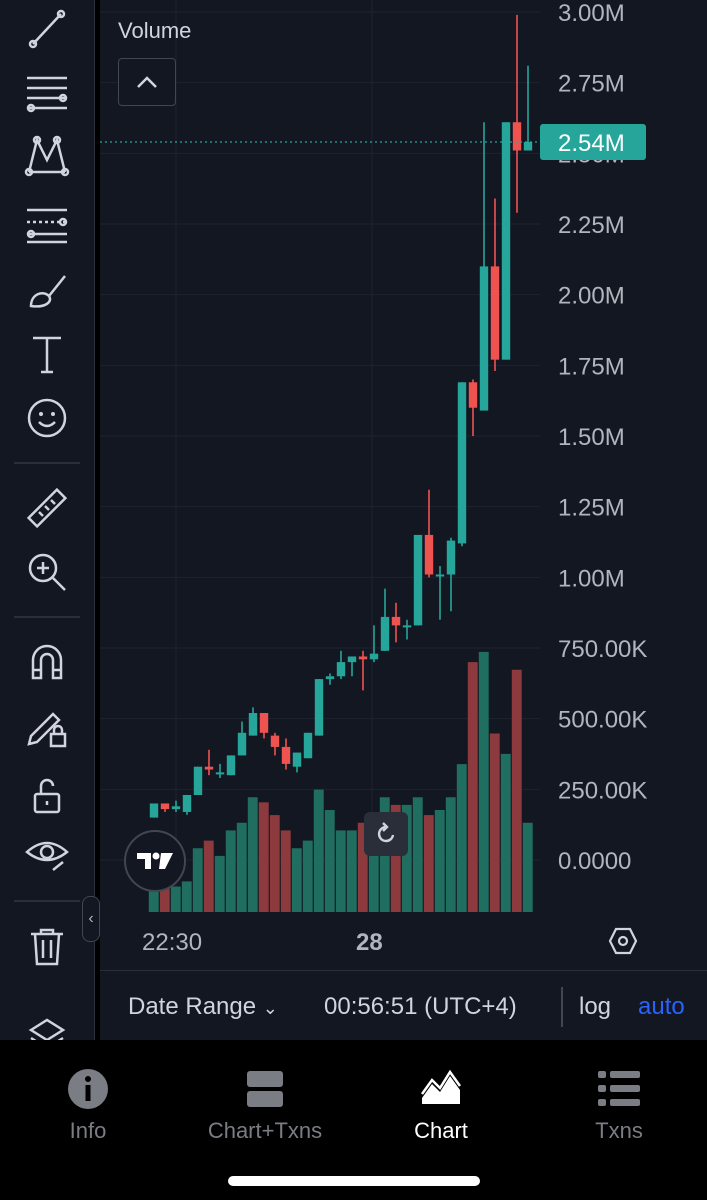 The width and height of the screenshot is (707, 1200). Describe the element at coordinates (591, 578) in the screenshot. I see `y-tick-label: 1.00M` at that location.